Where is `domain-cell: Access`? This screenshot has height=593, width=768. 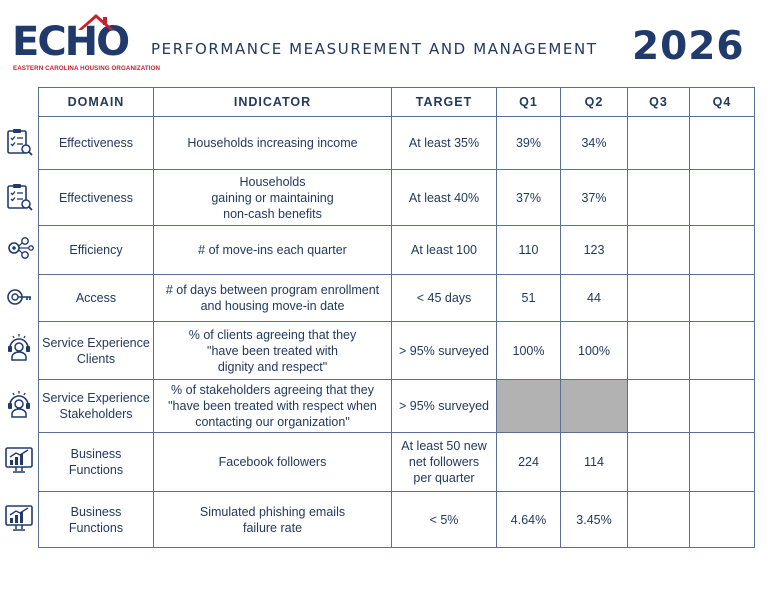 domain-cell: Access is located at coordinates (96, 298).